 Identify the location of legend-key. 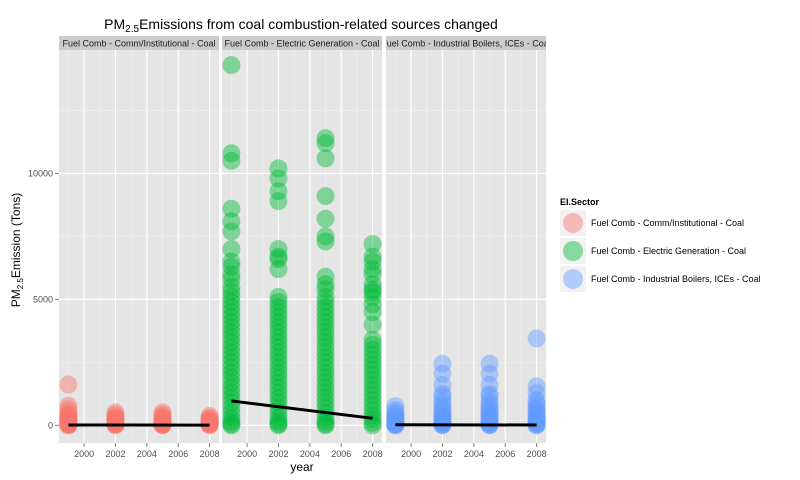
(573, 251).